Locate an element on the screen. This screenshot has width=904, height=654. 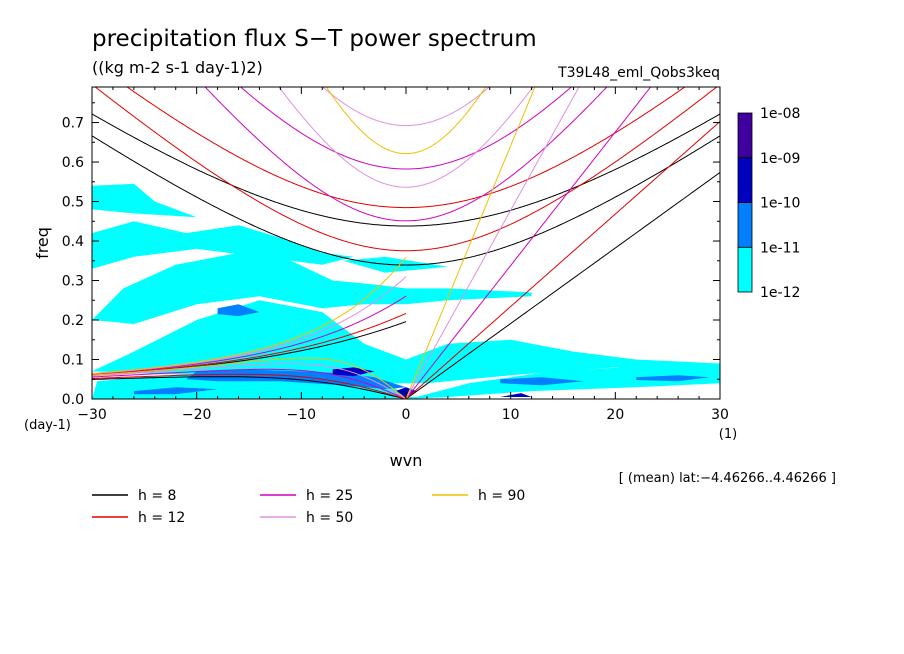
latitude-annotation: [ (mean) lat:−4.46266..4.46266 ] is located at coordinates (727, 478).